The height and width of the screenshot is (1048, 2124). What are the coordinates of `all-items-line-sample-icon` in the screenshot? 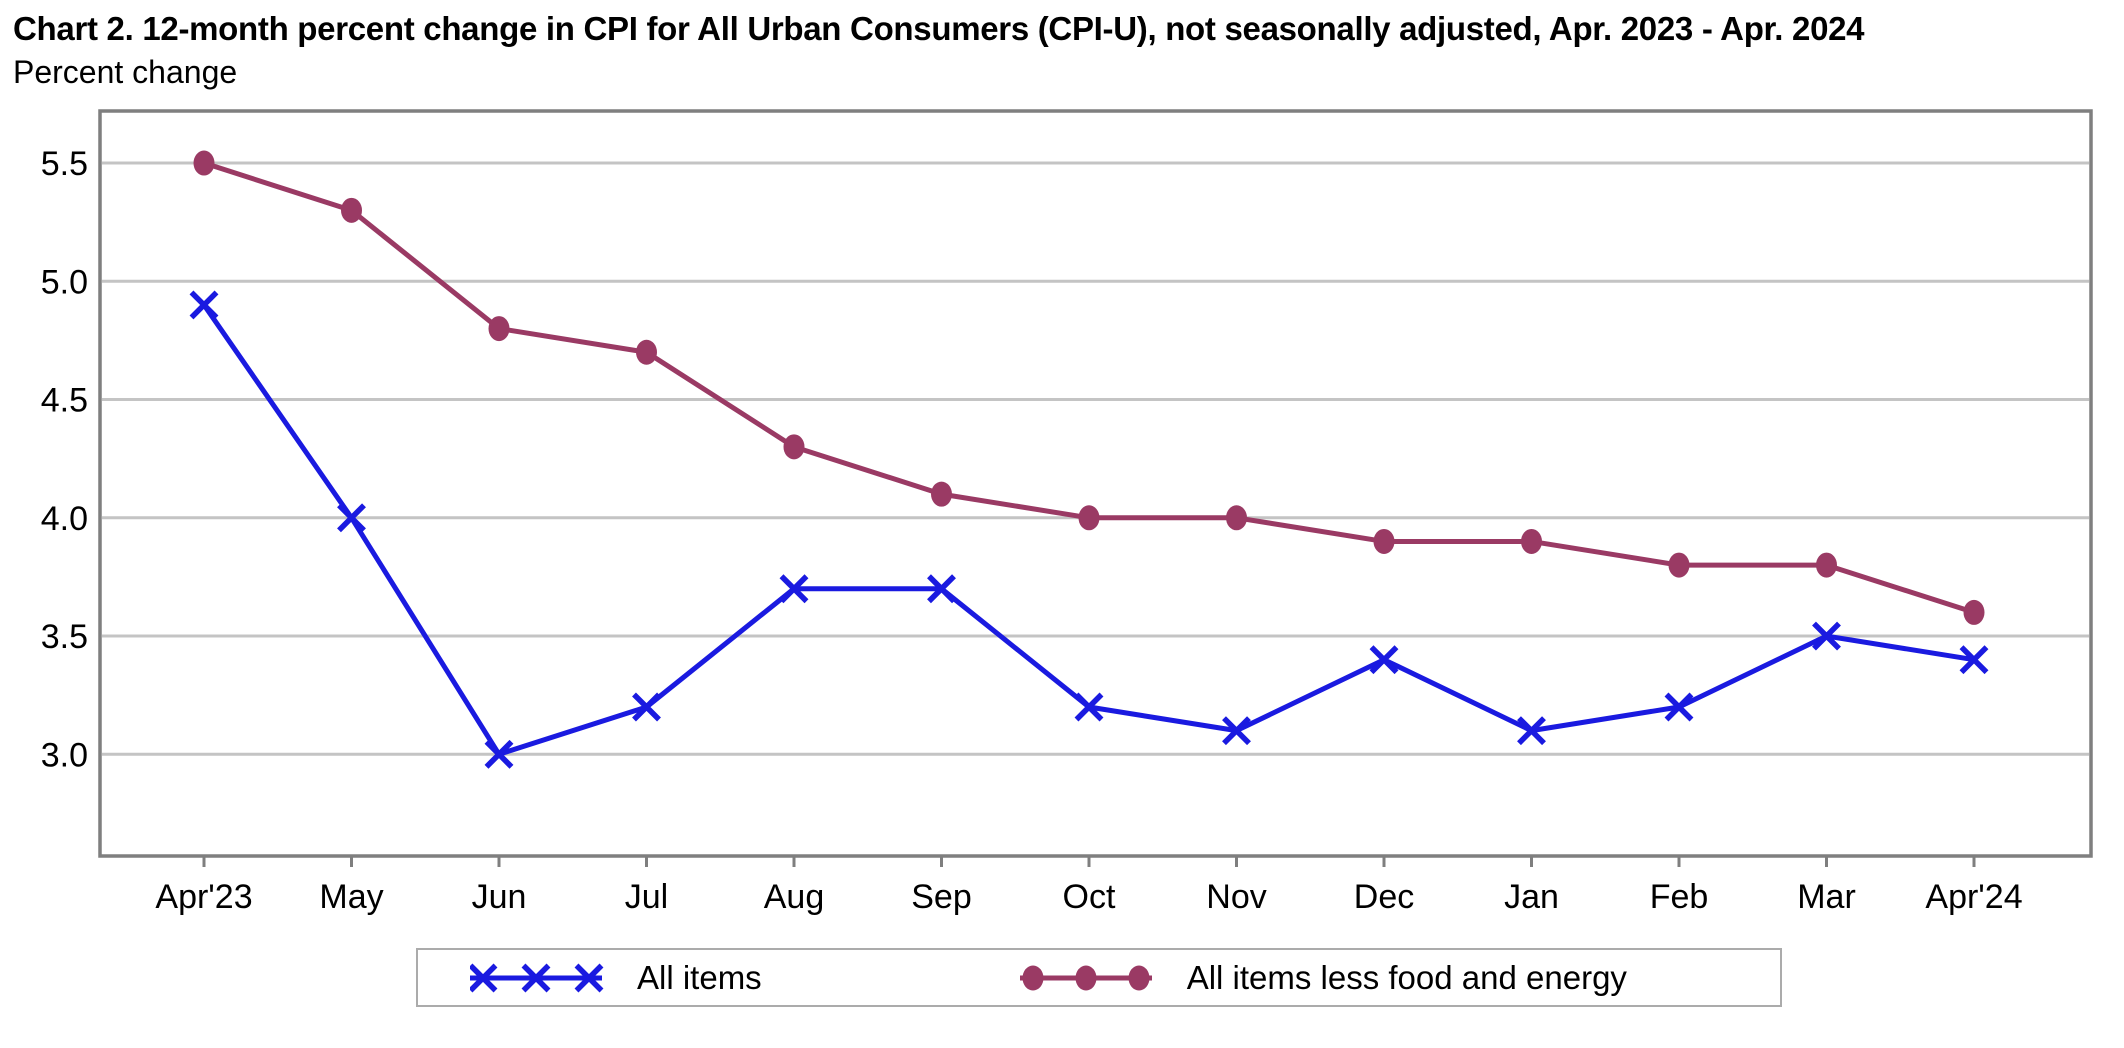 It's located at (537, 977).